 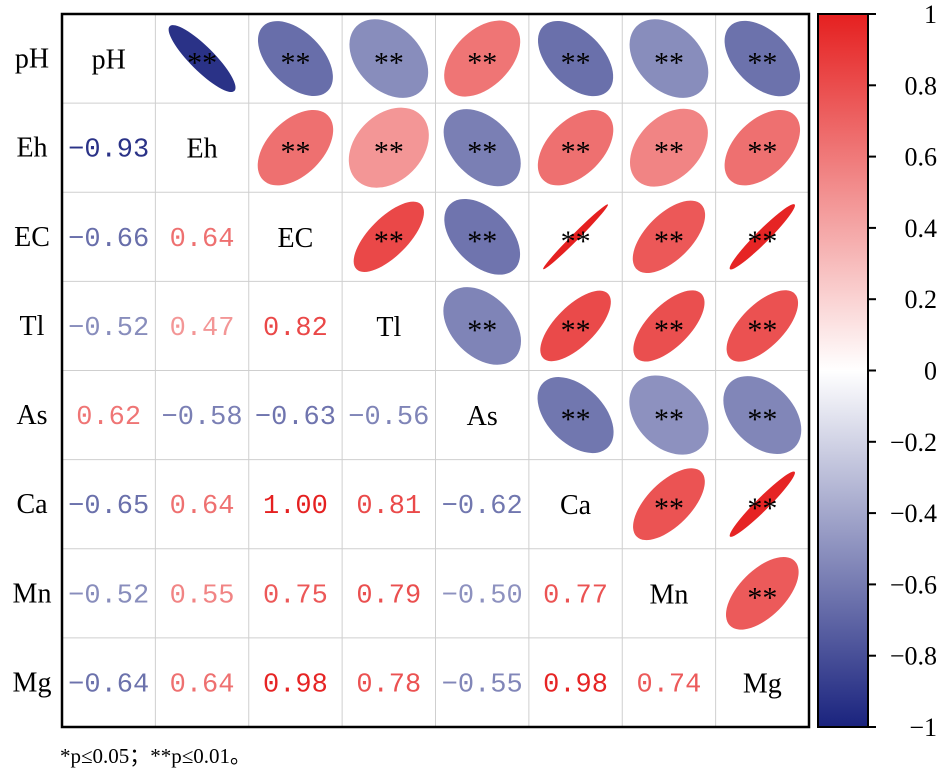 What do you see at coordinates (843, 370) in the screenshot?
I see `colorbar` at bounding box center [843, 370].